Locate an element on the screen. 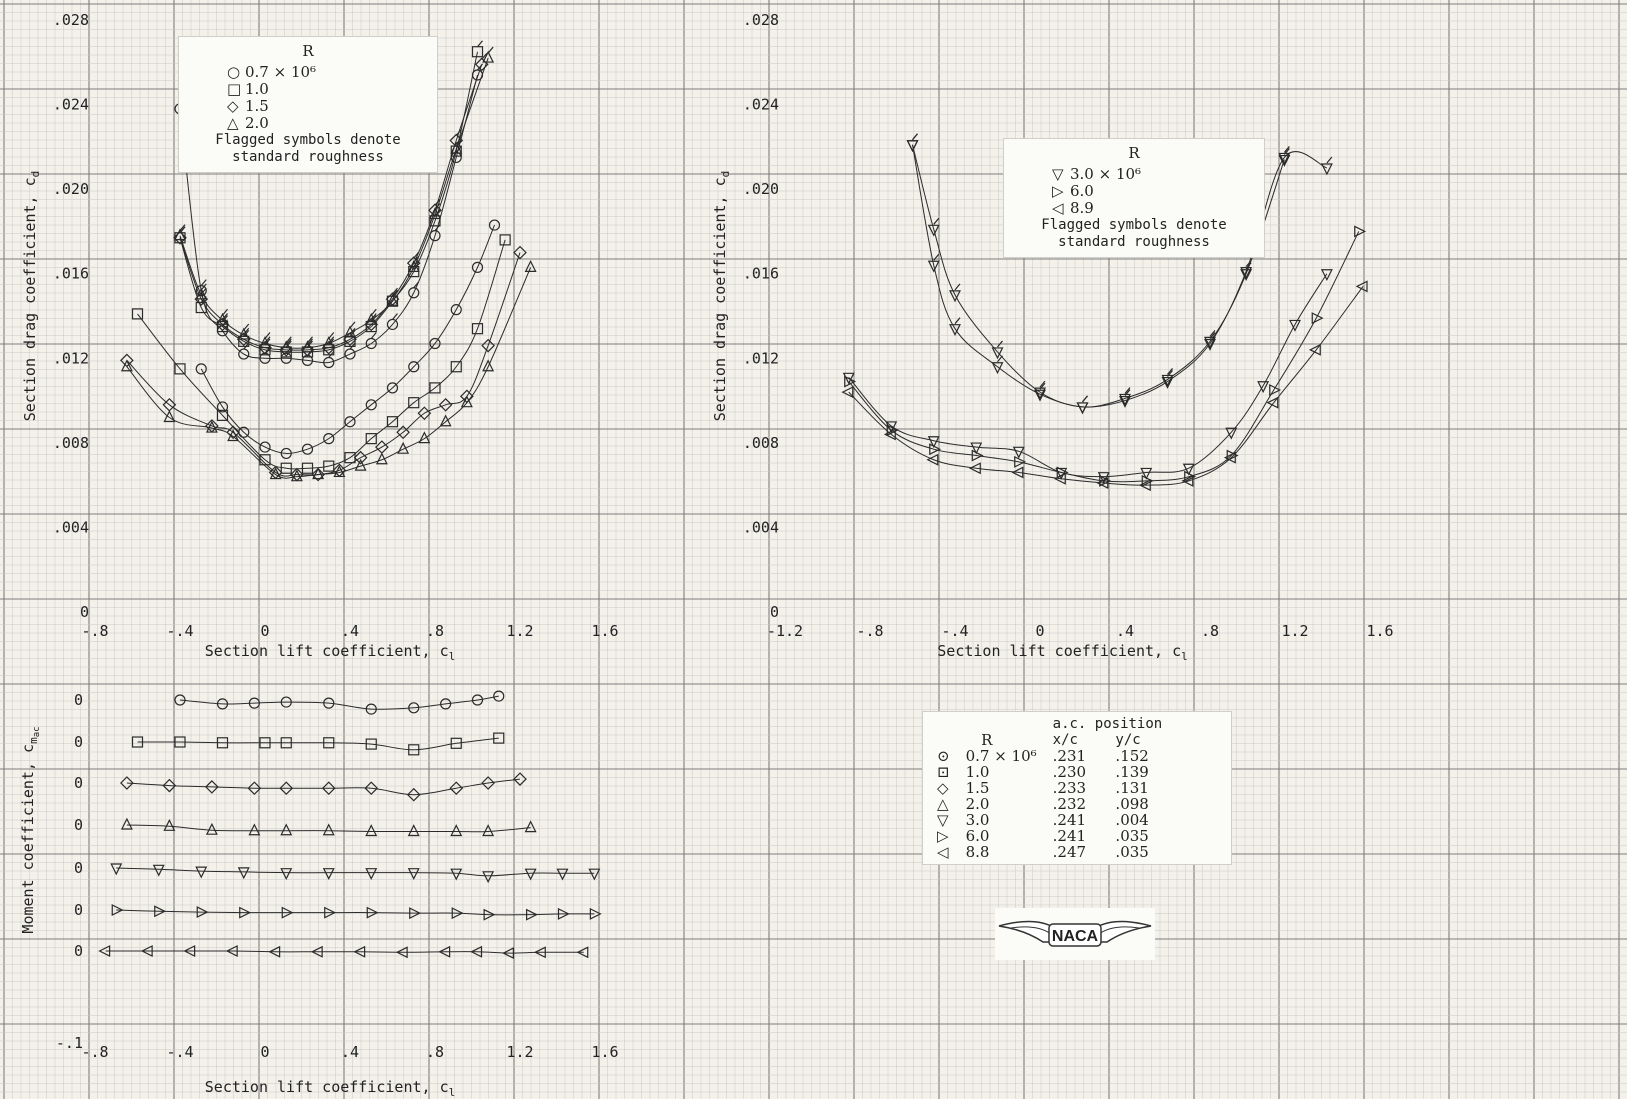 Image resolution: width=1627 pixels, height=1099 pixels. y-tick-label: .008 is located at coordinates (71, 443).